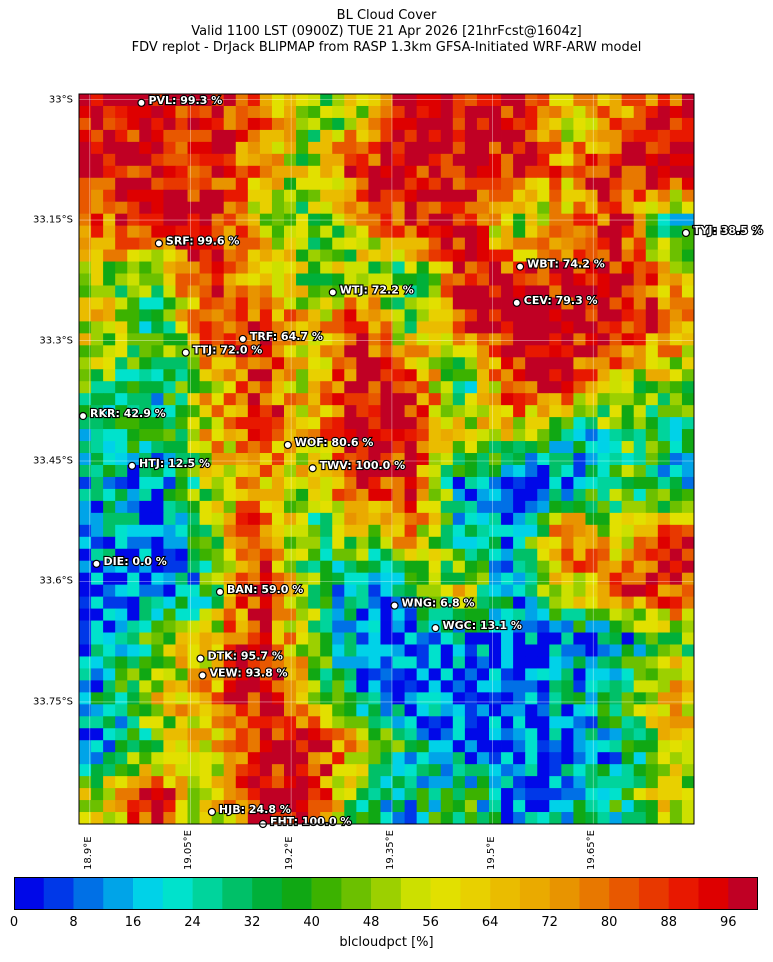 The width and height of the screenshot is (773, 962). What do you see at coordinates (222, 350) in the screenshot?
I see `station-ttj: TTJ: 72.0 %` at bounding box center [222, 350].